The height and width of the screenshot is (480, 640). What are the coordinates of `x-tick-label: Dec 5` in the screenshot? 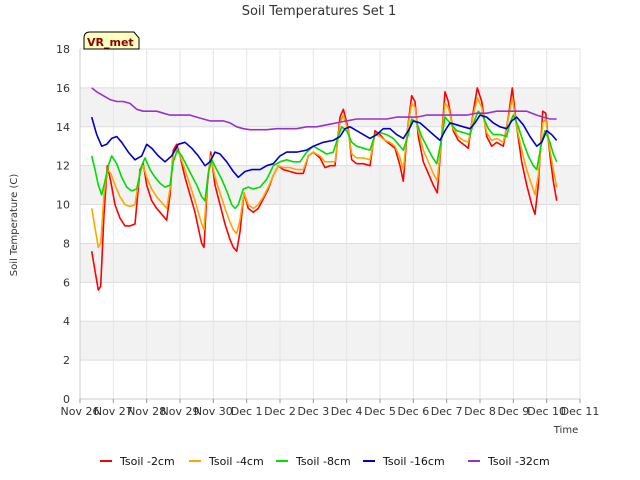 It's located at (380, 411).